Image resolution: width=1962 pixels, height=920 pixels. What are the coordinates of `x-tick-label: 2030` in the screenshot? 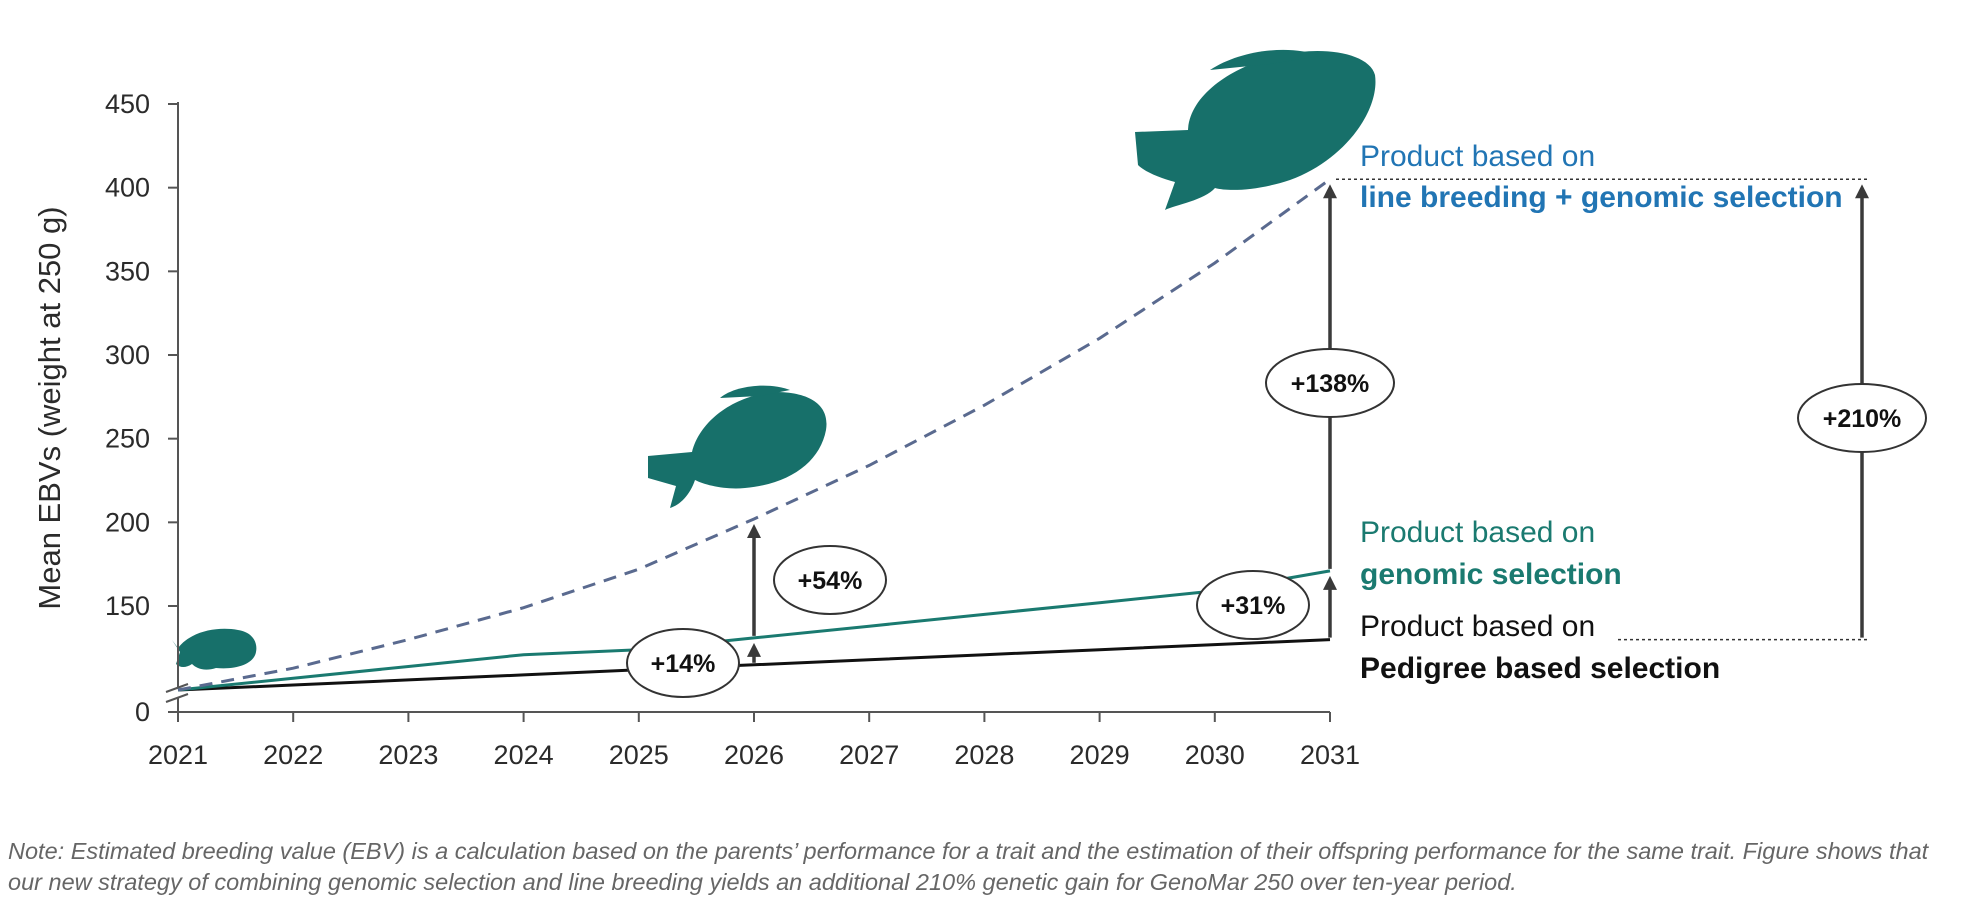 It's located at (1215, 755).